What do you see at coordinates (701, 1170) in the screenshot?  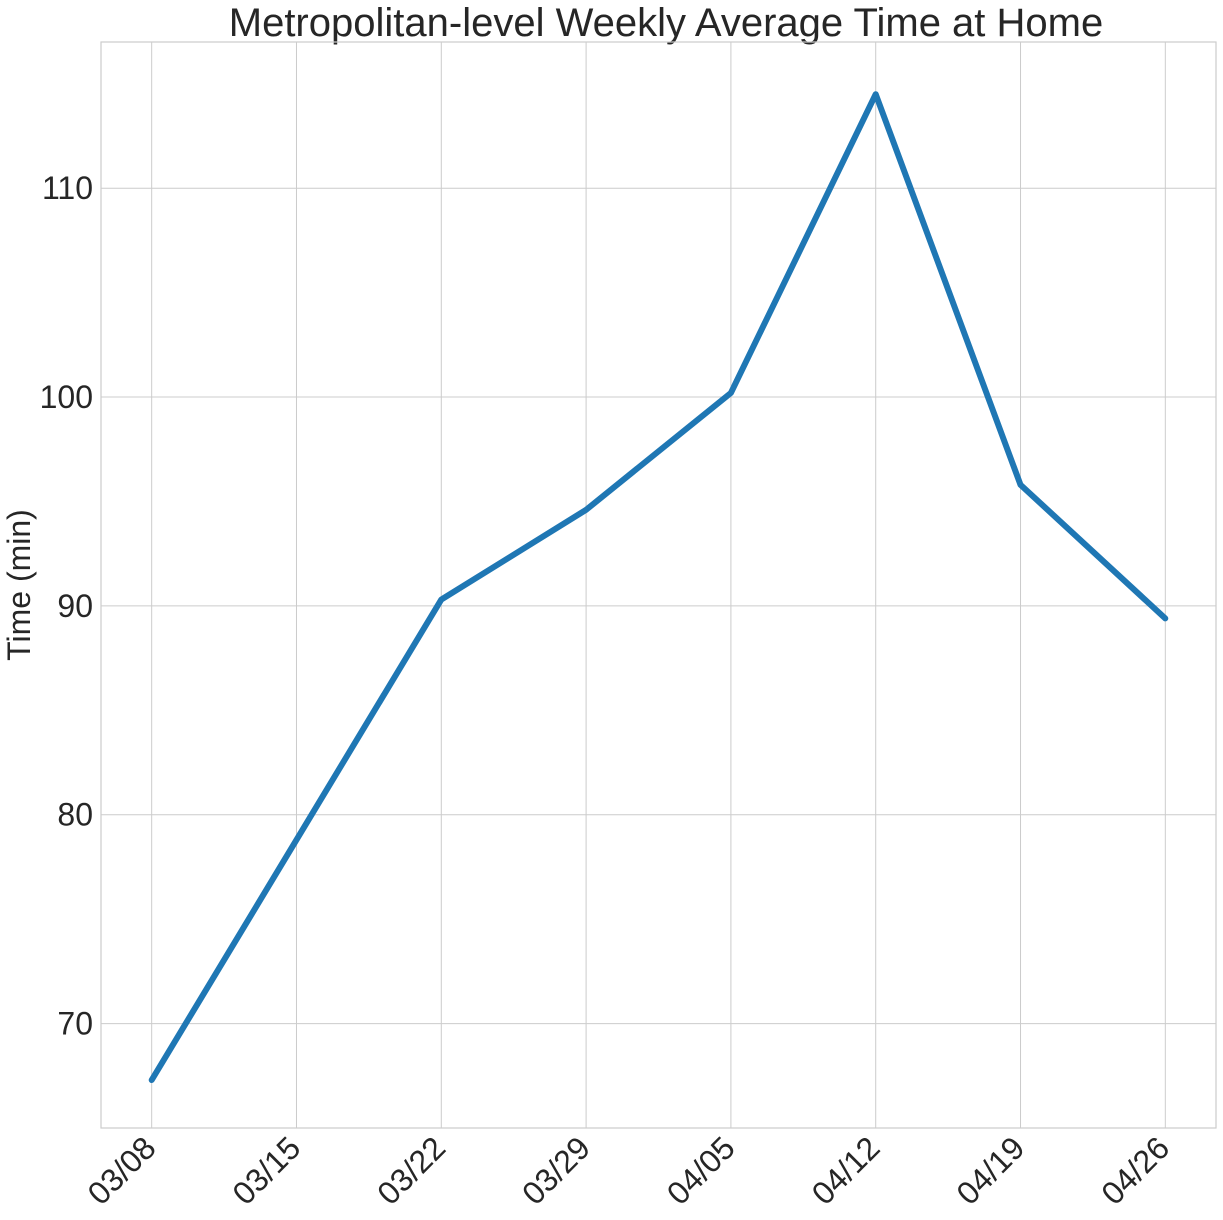 I see `x-tick-label: 04/05` at bounding box center [701, 1170].